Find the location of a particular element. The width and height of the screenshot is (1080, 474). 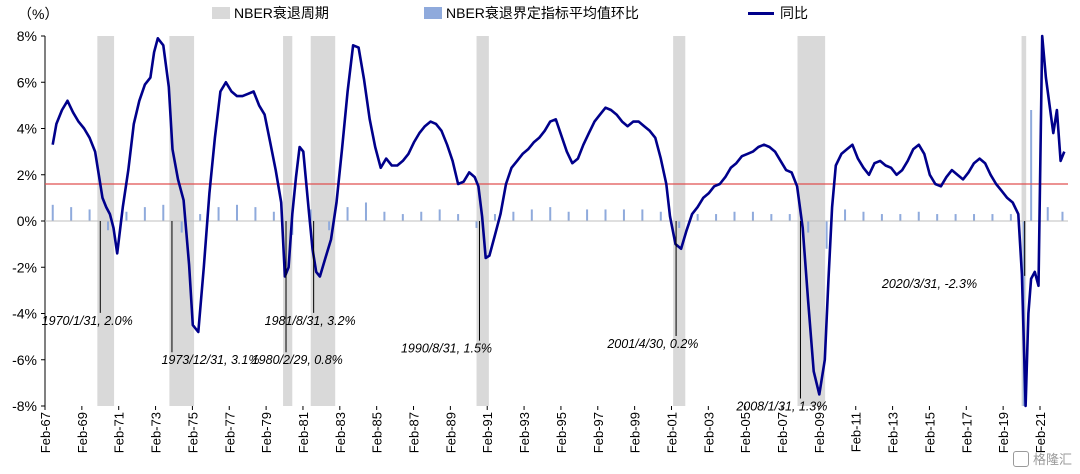

x-tick-label: Feb-01 is located at coordinates (671, 432).